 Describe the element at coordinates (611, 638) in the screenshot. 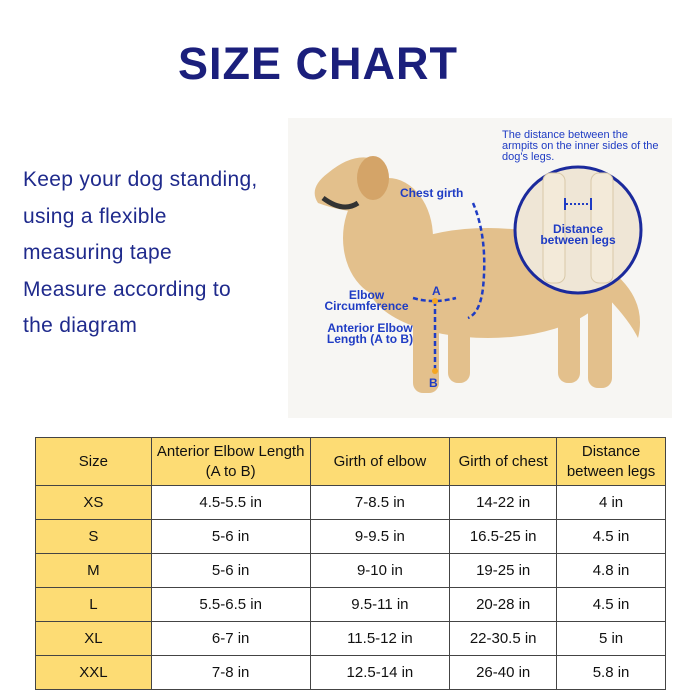

I see `measurement-cell: 5 in` at that location.